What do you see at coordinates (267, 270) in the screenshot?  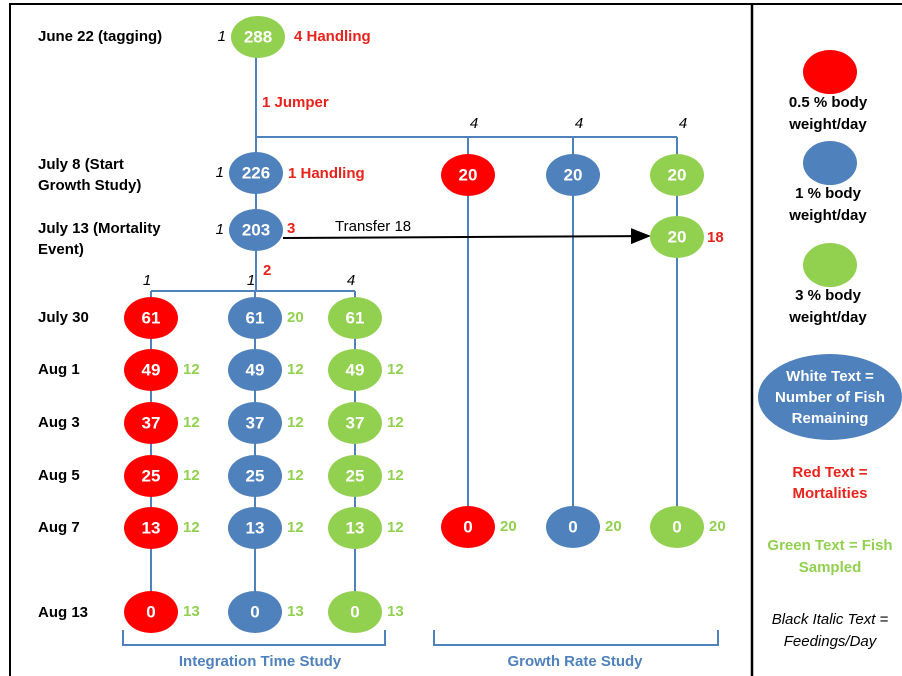 I see `mortality-label: 2` at bounding box center [267, 270].